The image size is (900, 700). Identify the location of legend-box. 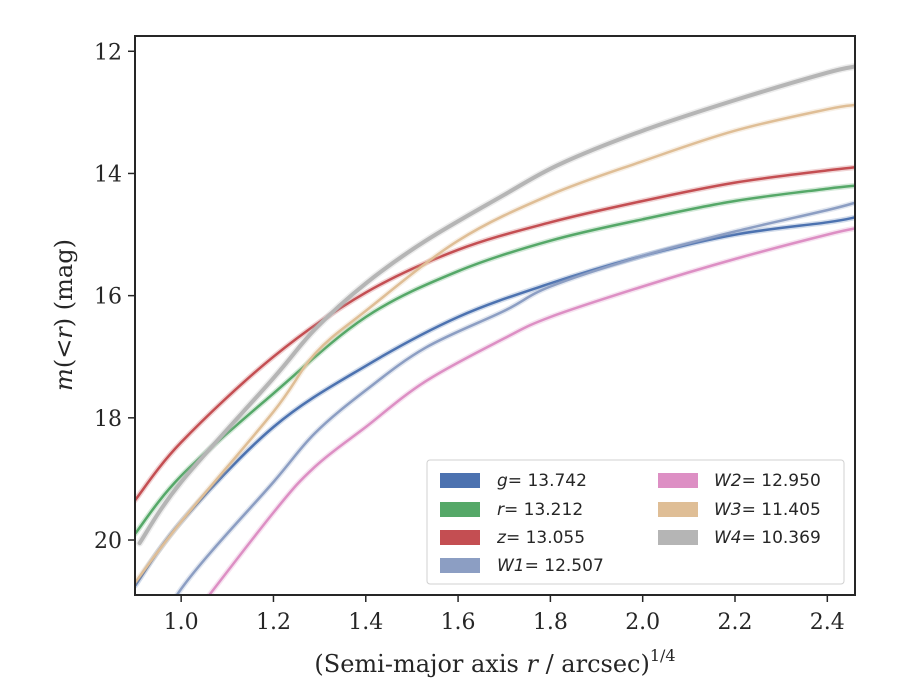
(635, 522).